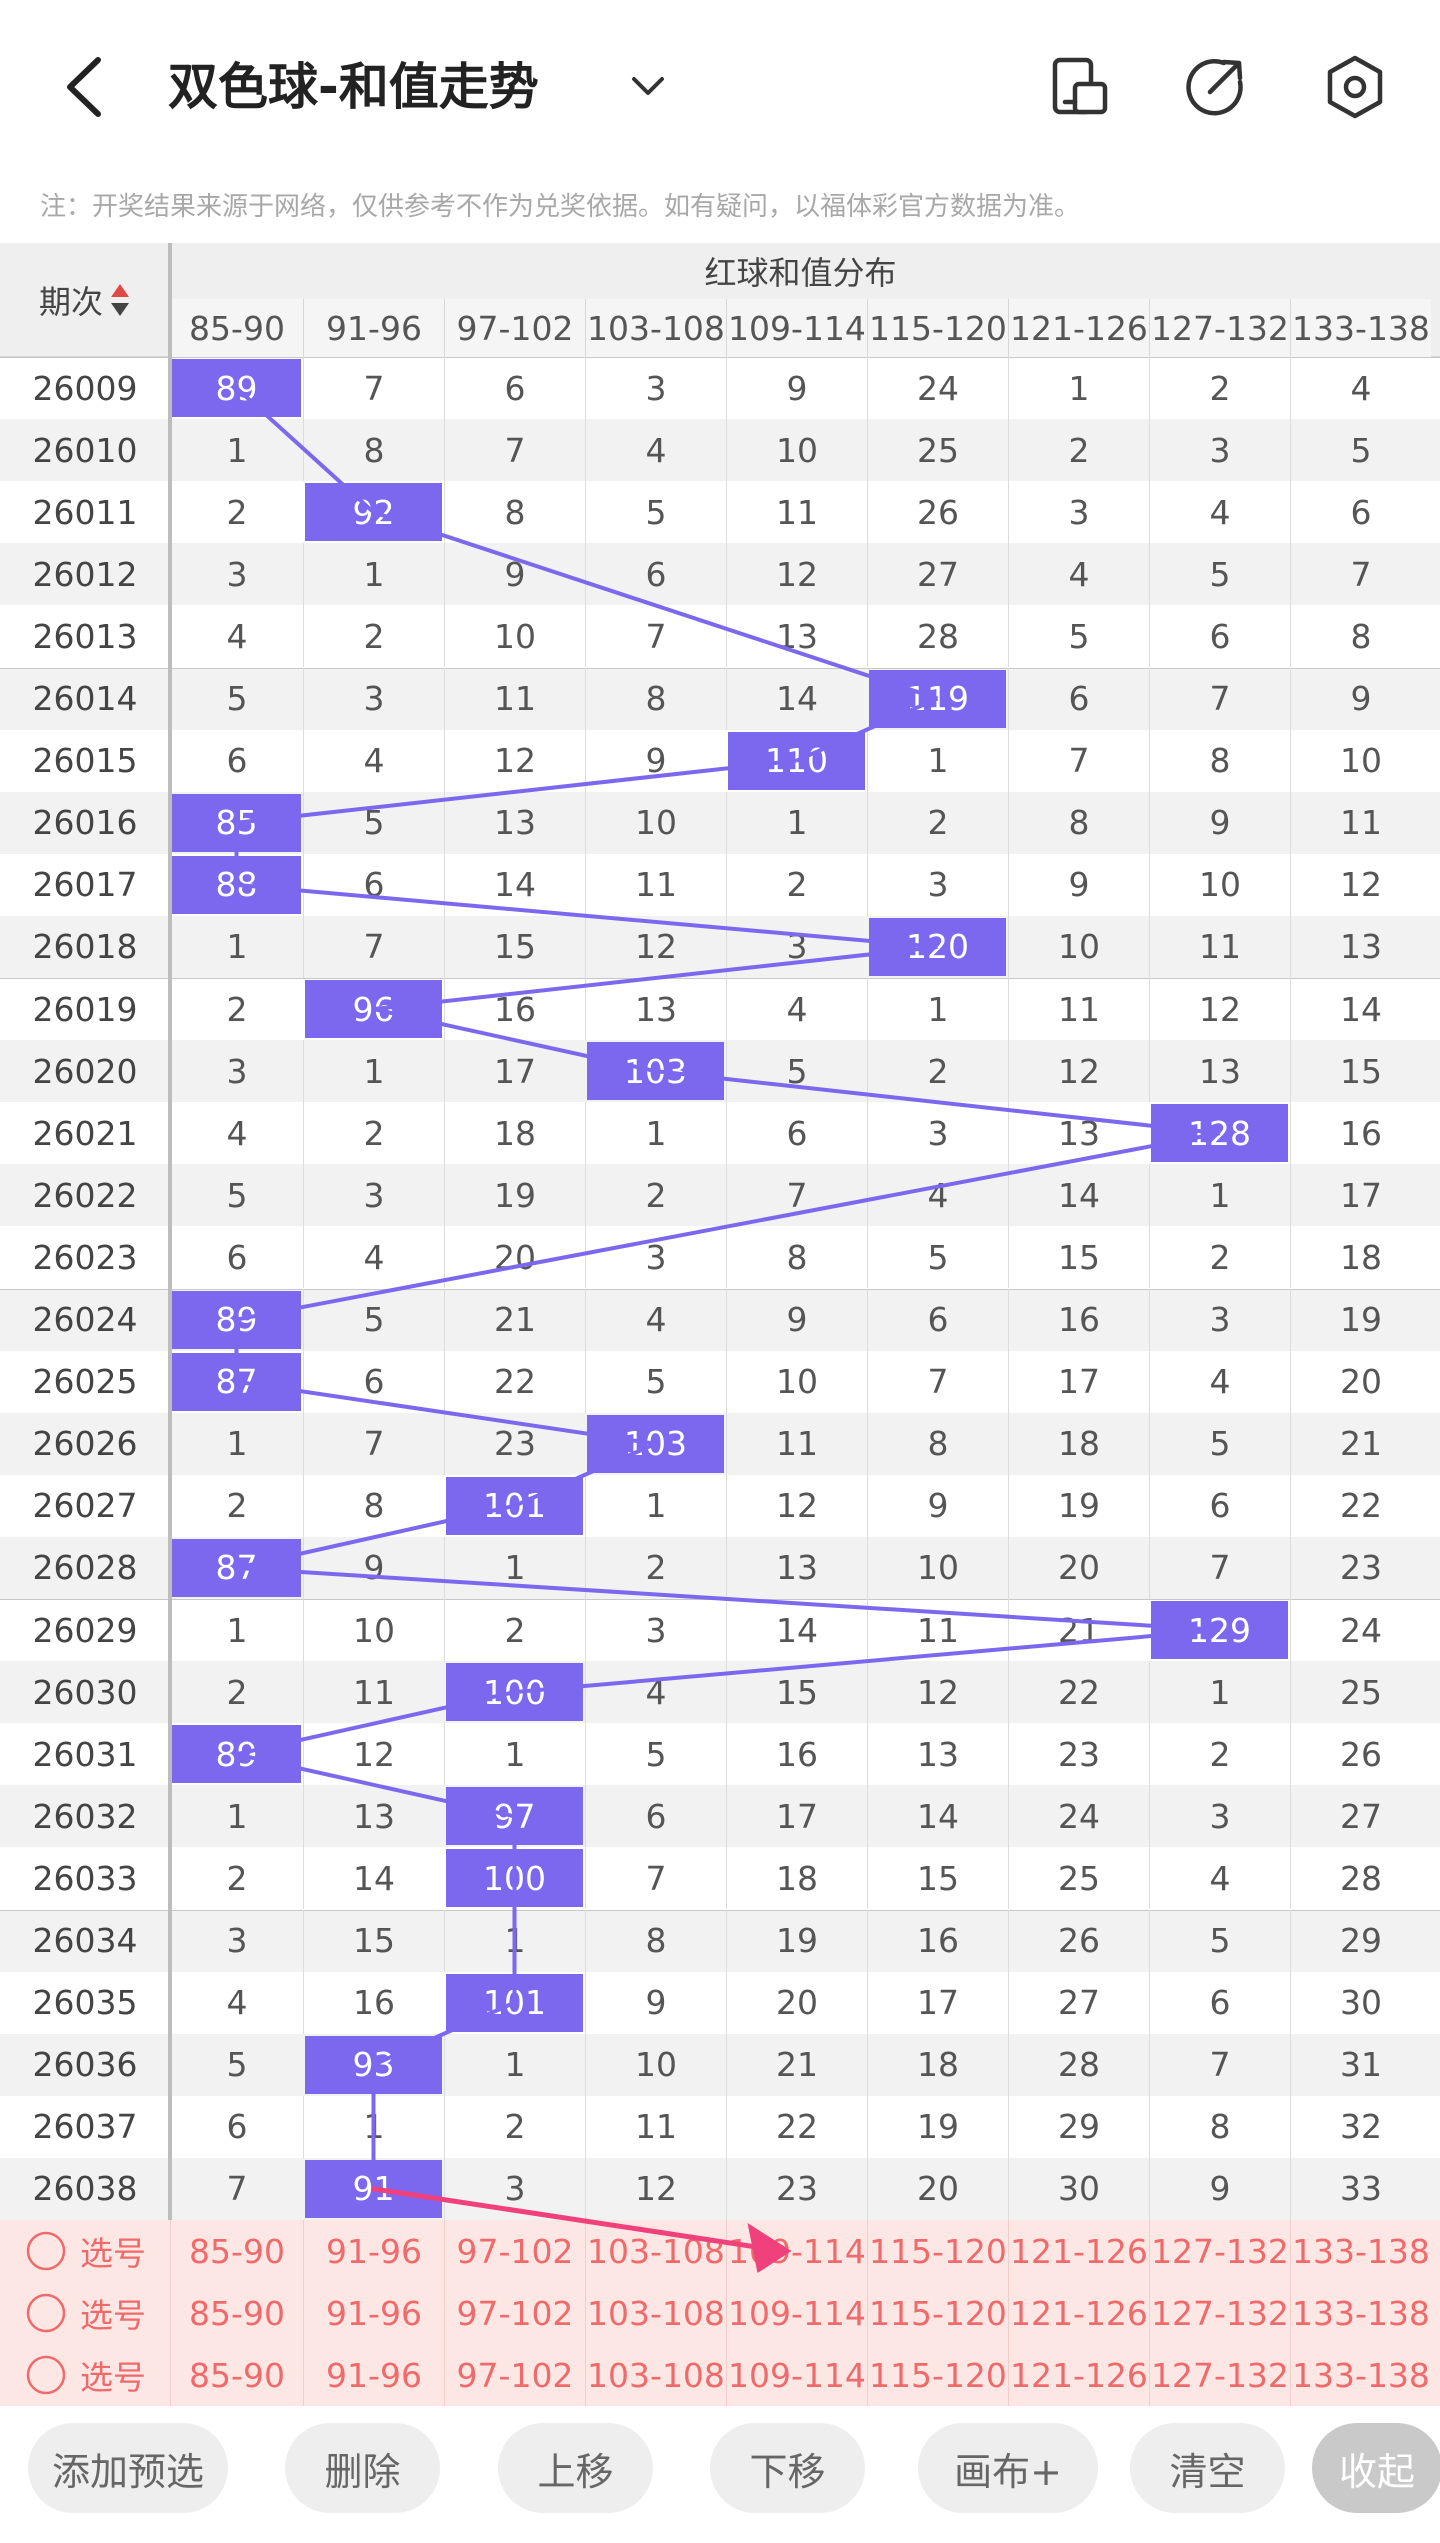 The width and height of the screenshot is (1440, 2543). Describe the element at coordinates (236, 388) in the screenshot. I see `hit-cell: 89` at that location.